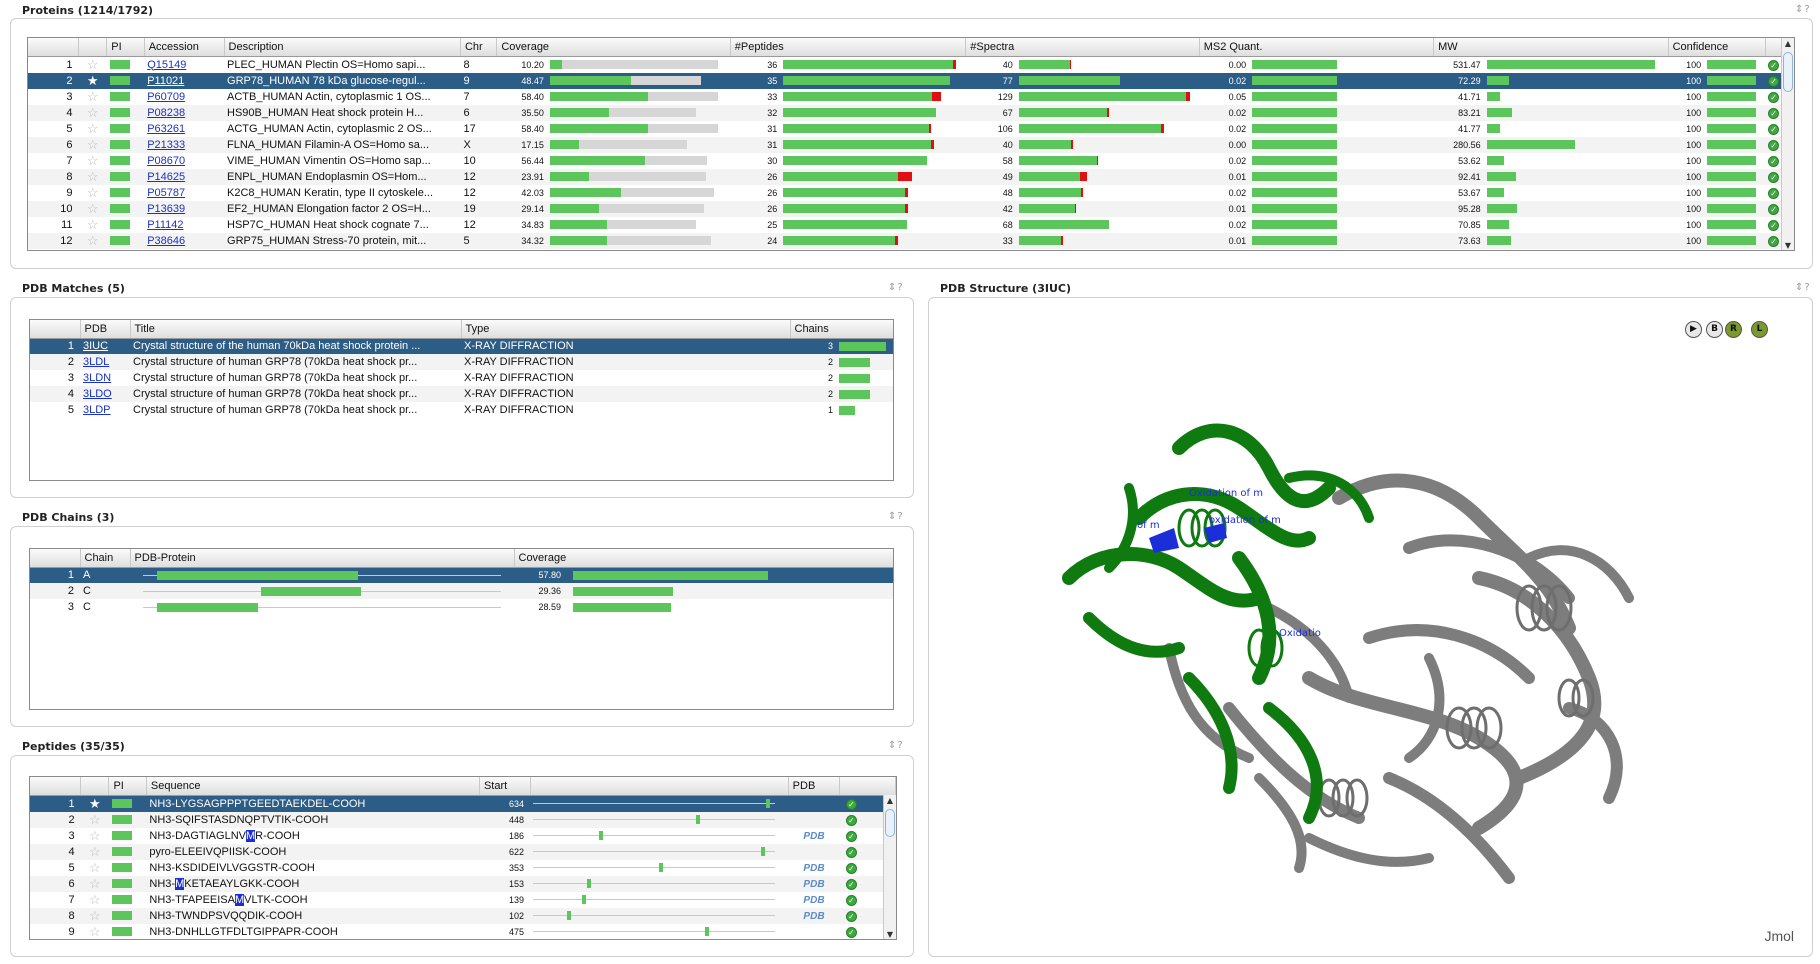  I want to click on star-icon: ★, so click(94, 803).